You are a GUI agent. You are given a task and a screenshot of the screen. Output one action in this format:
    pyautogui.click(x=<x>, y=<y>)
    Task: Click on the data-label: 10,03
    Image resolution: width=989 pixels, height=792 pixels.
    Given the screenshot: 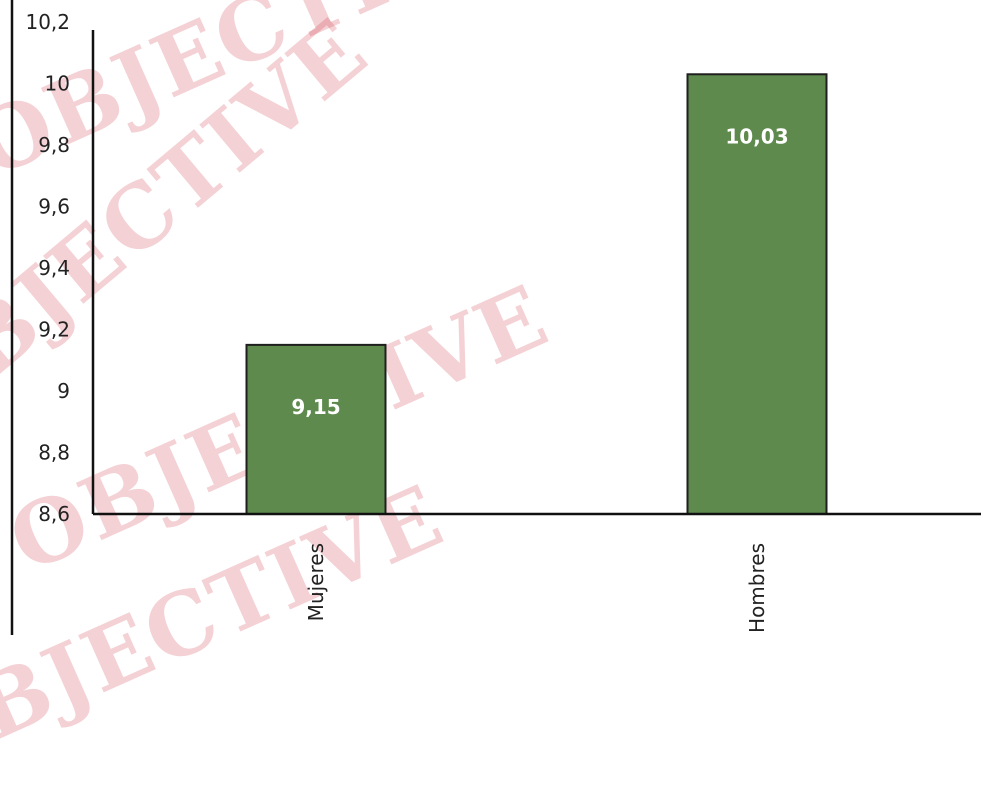 What is the action you would take?
    pyautogui.click(x=756, y=136)
    